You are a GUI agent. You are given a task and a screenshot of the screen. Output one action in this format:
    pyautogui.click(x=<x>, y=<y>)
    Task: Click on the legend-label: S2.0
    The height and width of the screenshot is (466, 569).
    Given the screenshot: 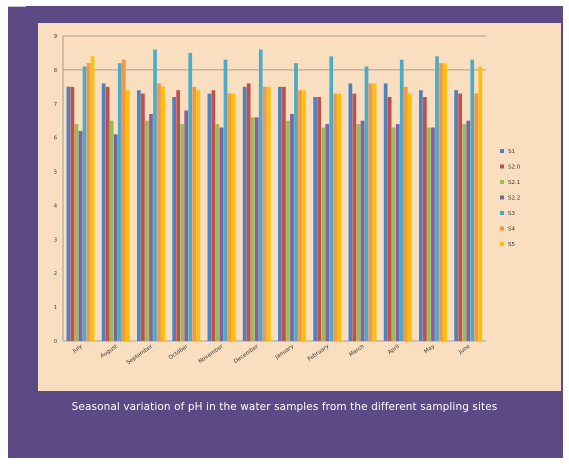 What is the action you would take?
    pyautogui.click(x=514, y=168)
    